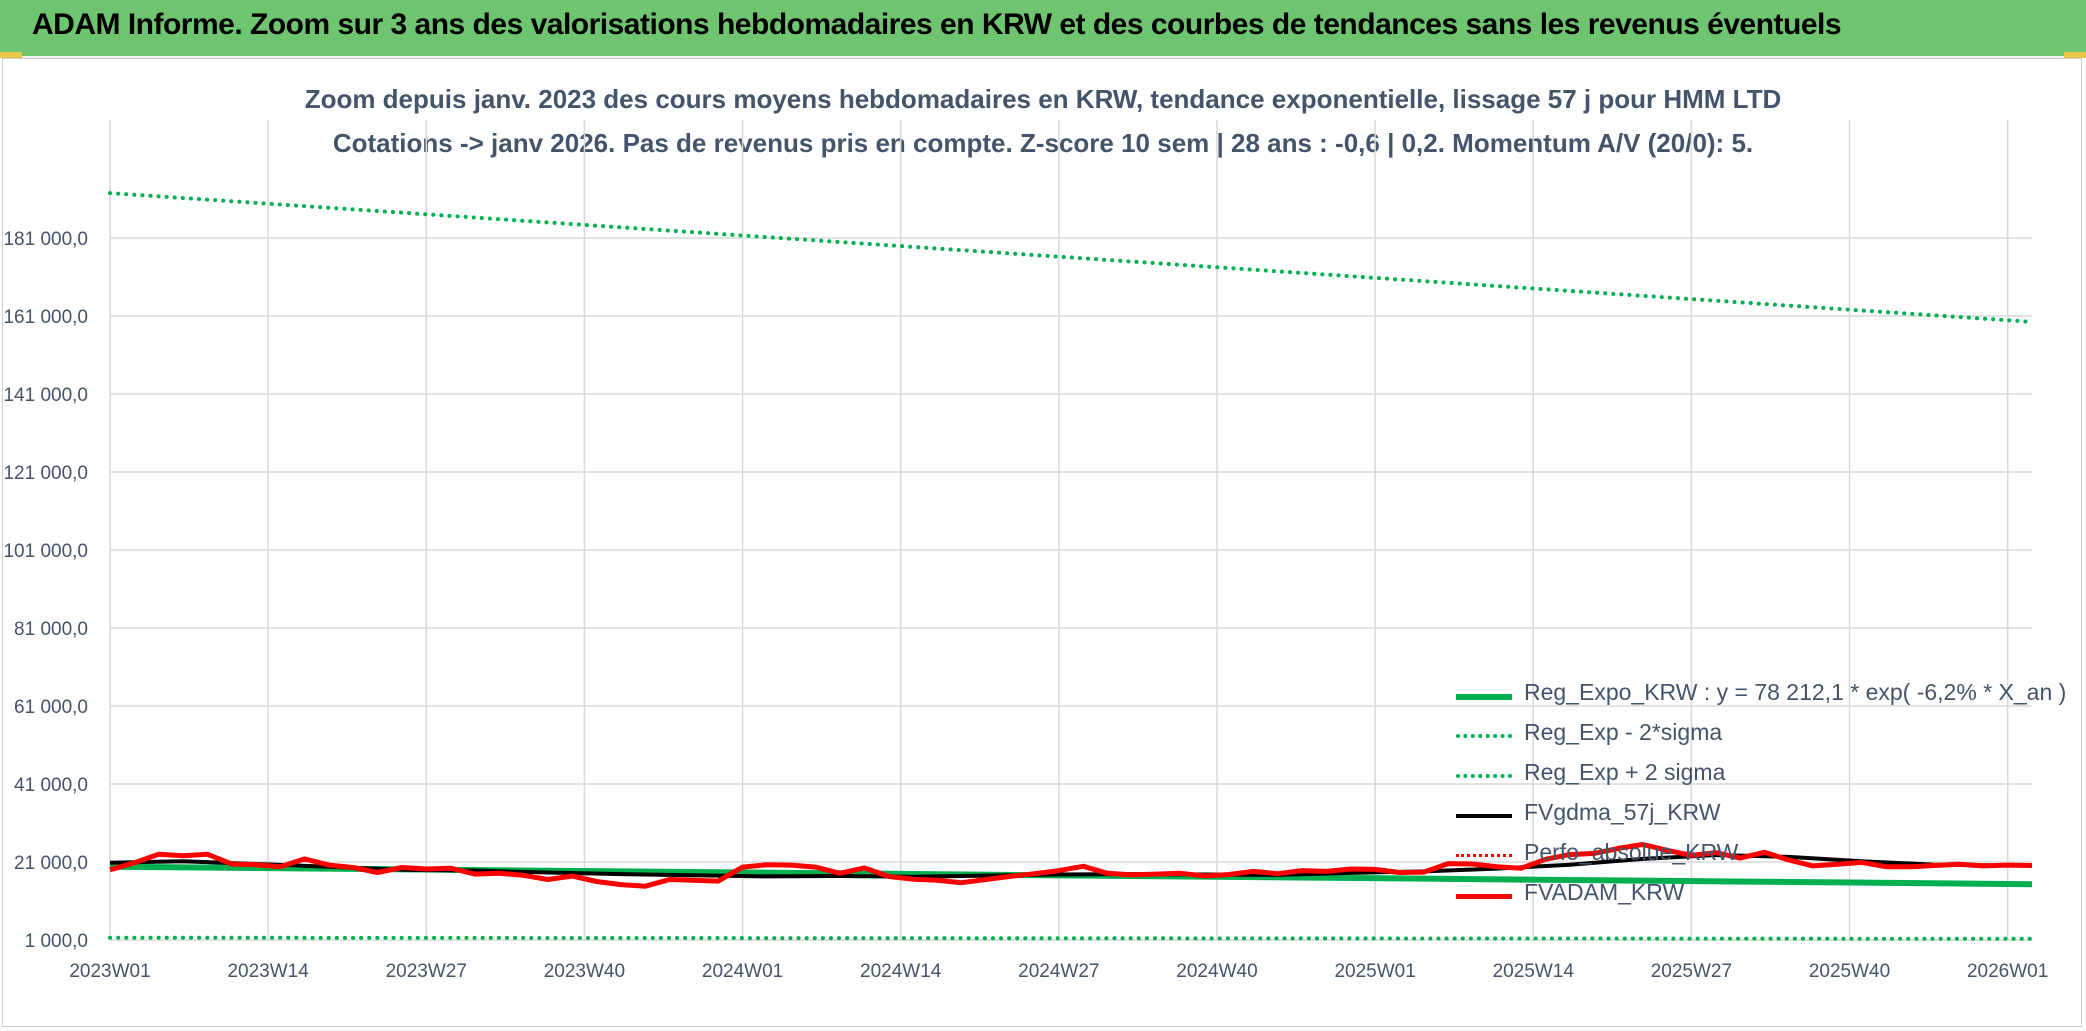 The image size is (2086, 1031). What do you see at coordinates (11, 55) in the screenshot?
I see `corner-accent-left` at bounding box center [11, 55].